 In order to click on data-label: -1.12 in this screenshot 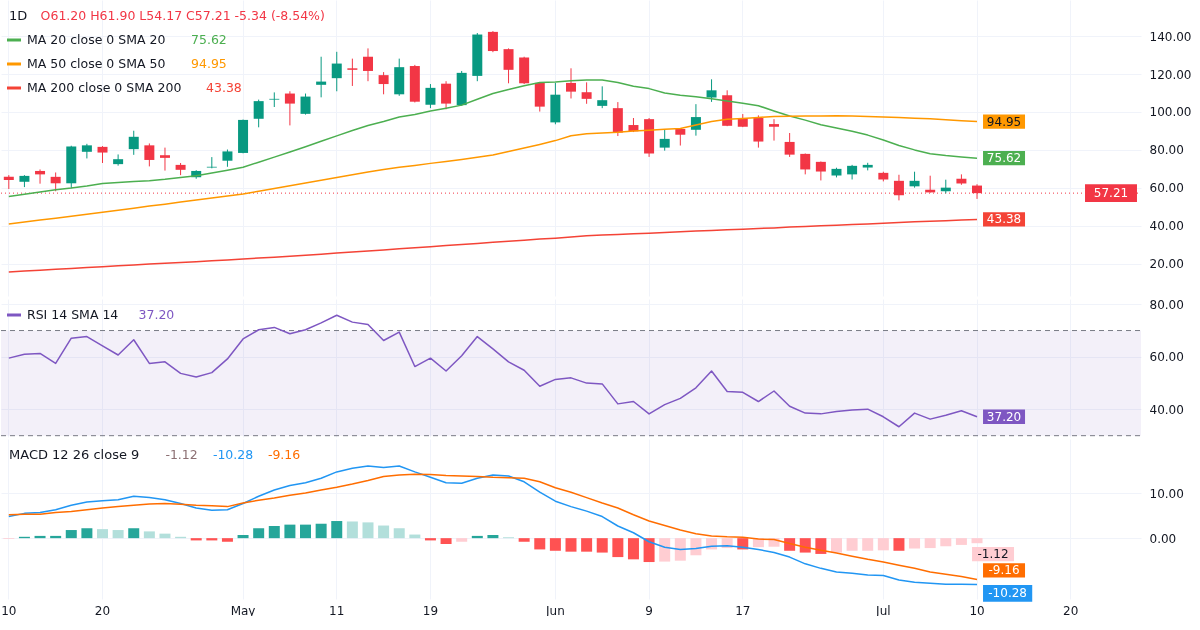, I will do `click(993, 554)`.